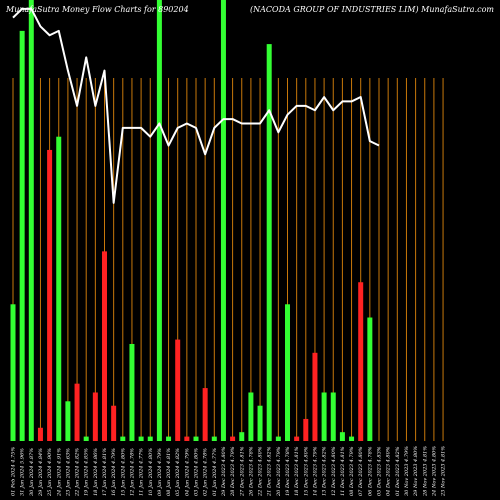  What do you see at coordinates (151, 472) in the screenshot?
I see `x-tick-label: 10 Jan 2024 4.80%` at bounding box center [151, 472].